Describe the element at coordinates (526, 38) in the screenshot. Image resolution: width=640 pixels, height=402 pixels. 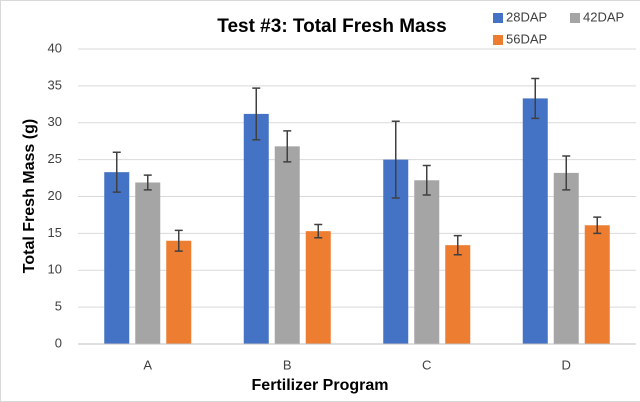
I see `legend-label: 56DAP` at that location.